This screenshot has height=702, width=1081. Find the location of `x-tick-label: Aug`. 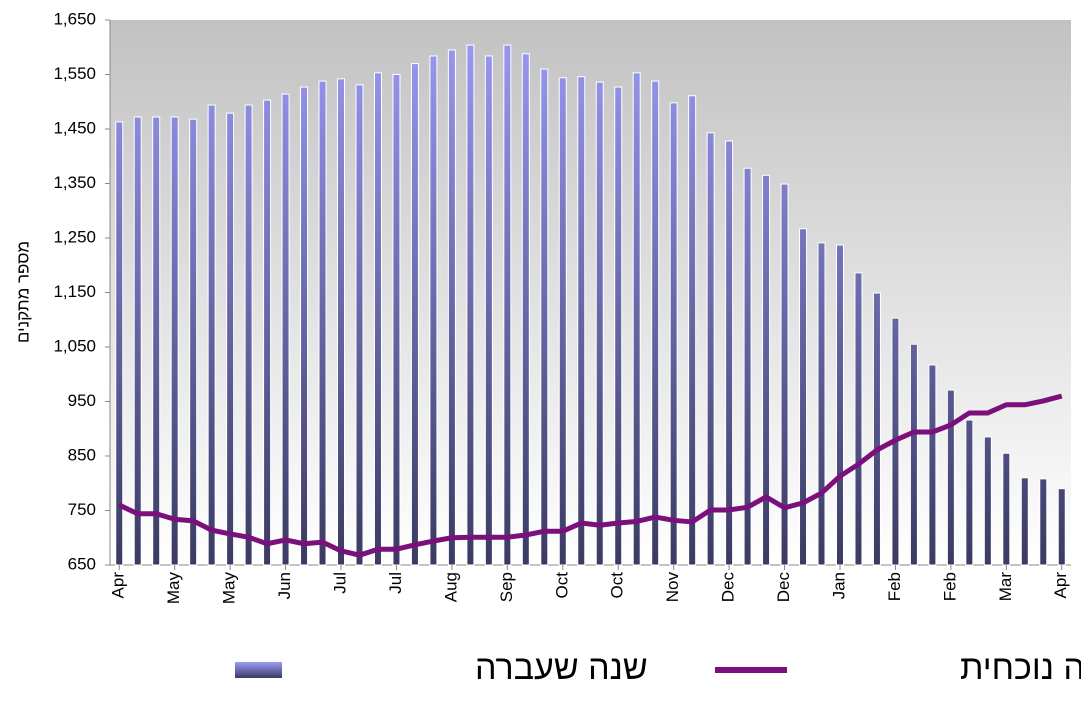

x-tick-label: Aug is located at coordinates (450, 587).